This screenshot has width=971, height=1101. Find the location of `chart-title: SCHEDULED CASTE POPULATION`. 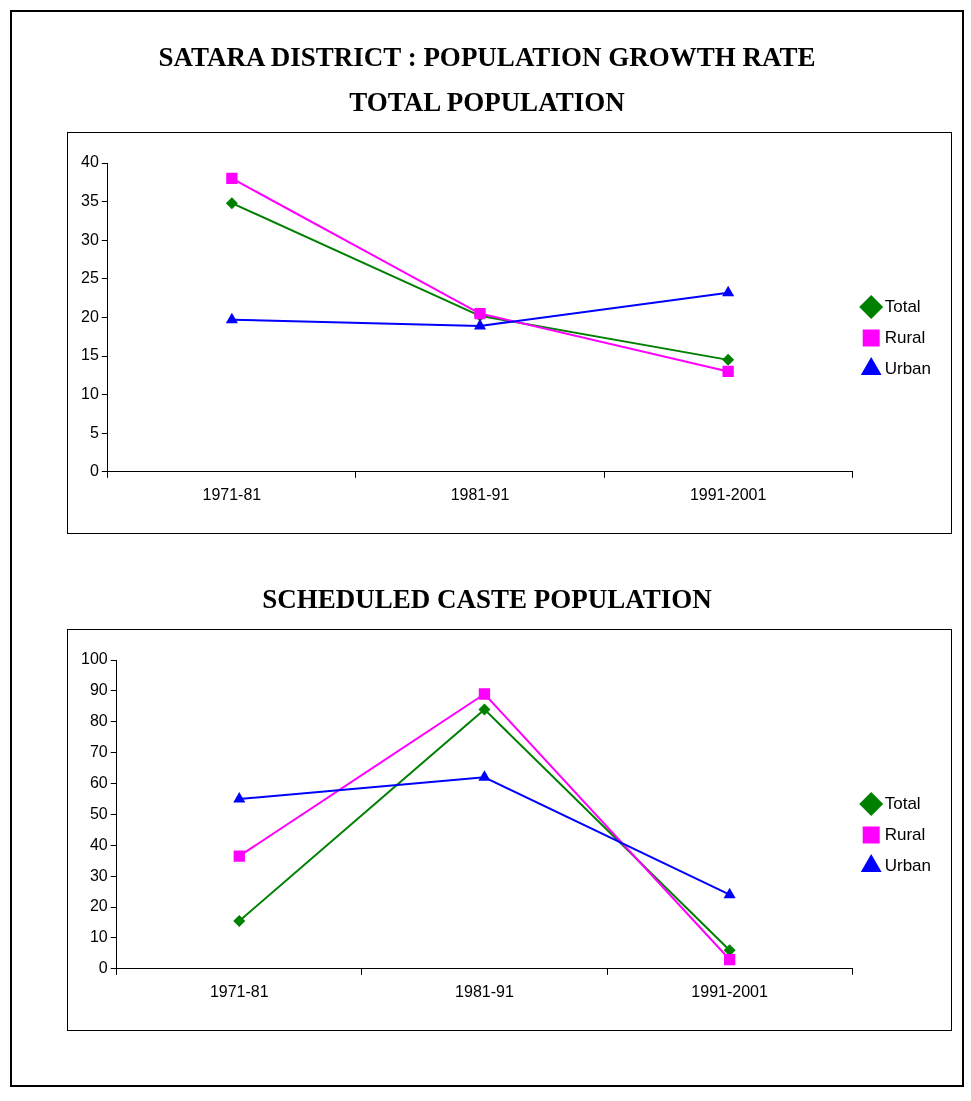

chart-title: SCHEDULED CASTE POPULATION is located at coordinates (487, 599).